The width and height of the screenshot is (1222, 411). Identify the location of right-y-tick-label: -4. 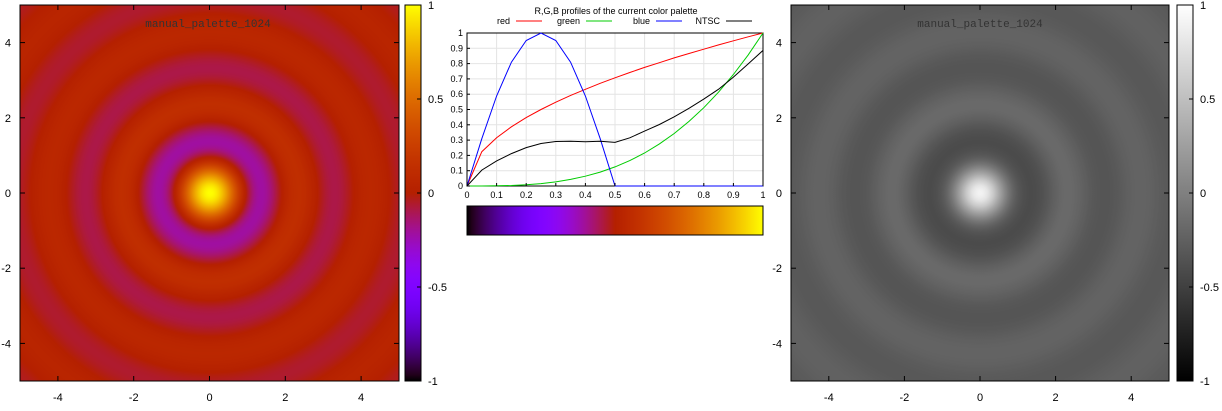
(777, 344).